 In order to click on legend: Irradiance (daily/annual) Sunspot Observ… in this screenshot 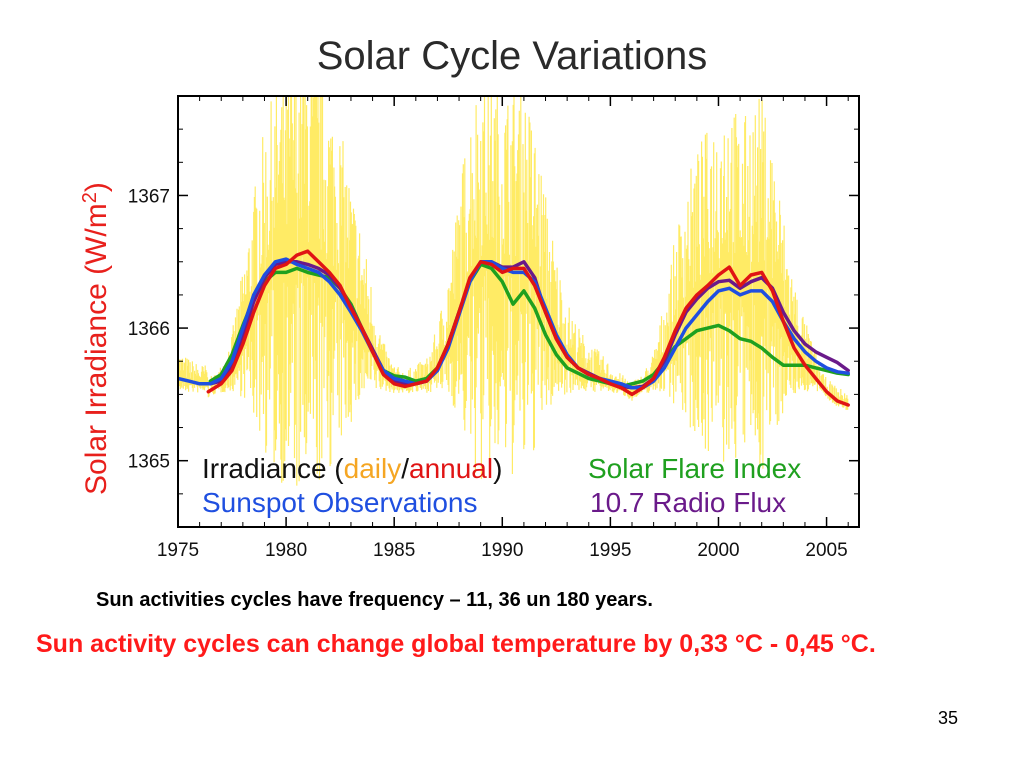, I will do `click(501, 485)`.